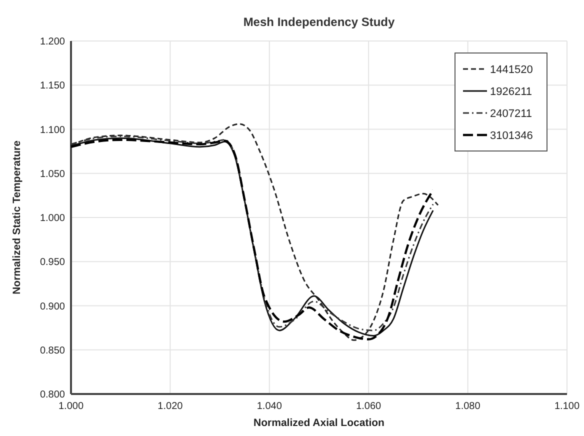 This screenshot has width=584, height=436. I want to click on legend-label: 1441520, so click(511, 70).